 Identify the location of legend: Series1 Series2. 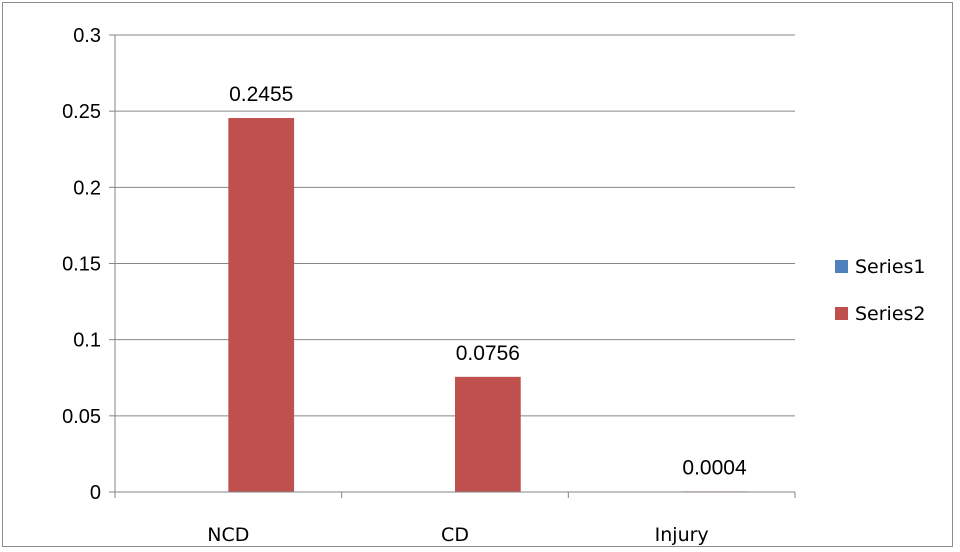
(880, 290).